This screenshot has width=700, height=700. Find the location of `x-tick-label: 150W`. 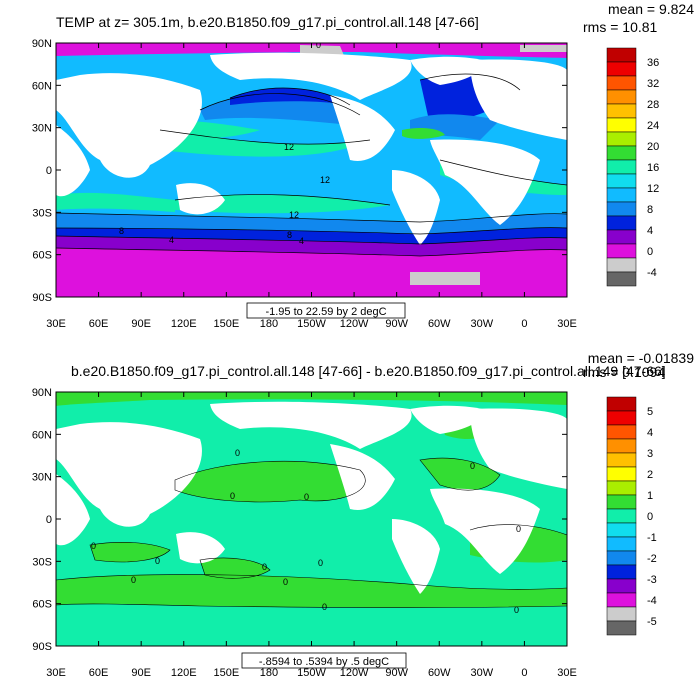

x-tick-label: 150W is located at coordinates (311, 324).